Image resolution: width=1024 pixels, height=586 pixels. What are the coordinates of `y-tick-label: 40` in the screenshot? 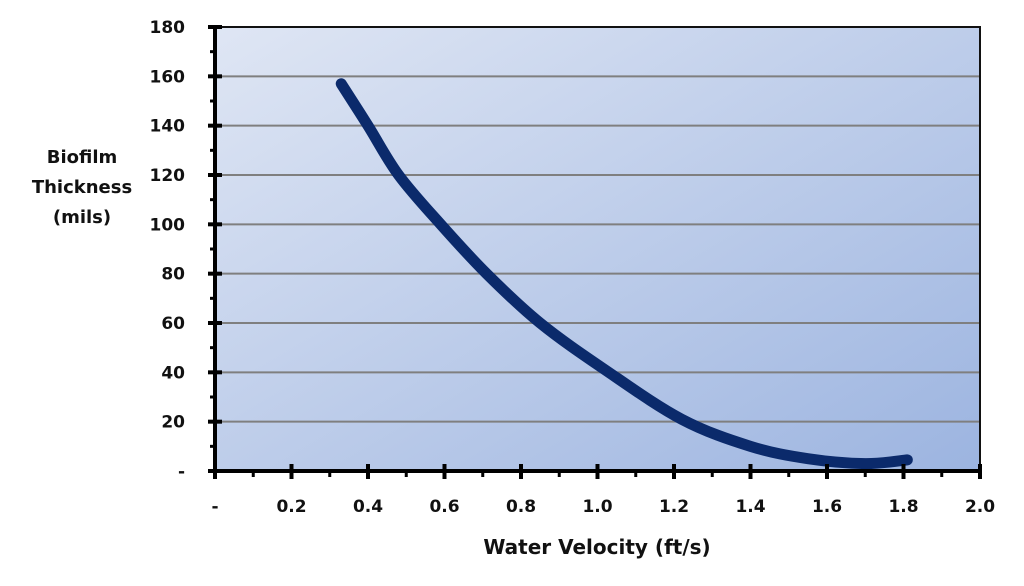 It's located at (173, 373).